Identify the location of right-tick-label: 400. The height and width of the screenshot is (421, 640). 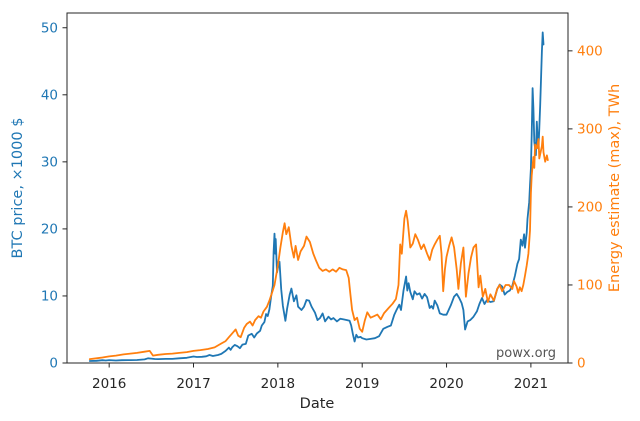
(590, 51).